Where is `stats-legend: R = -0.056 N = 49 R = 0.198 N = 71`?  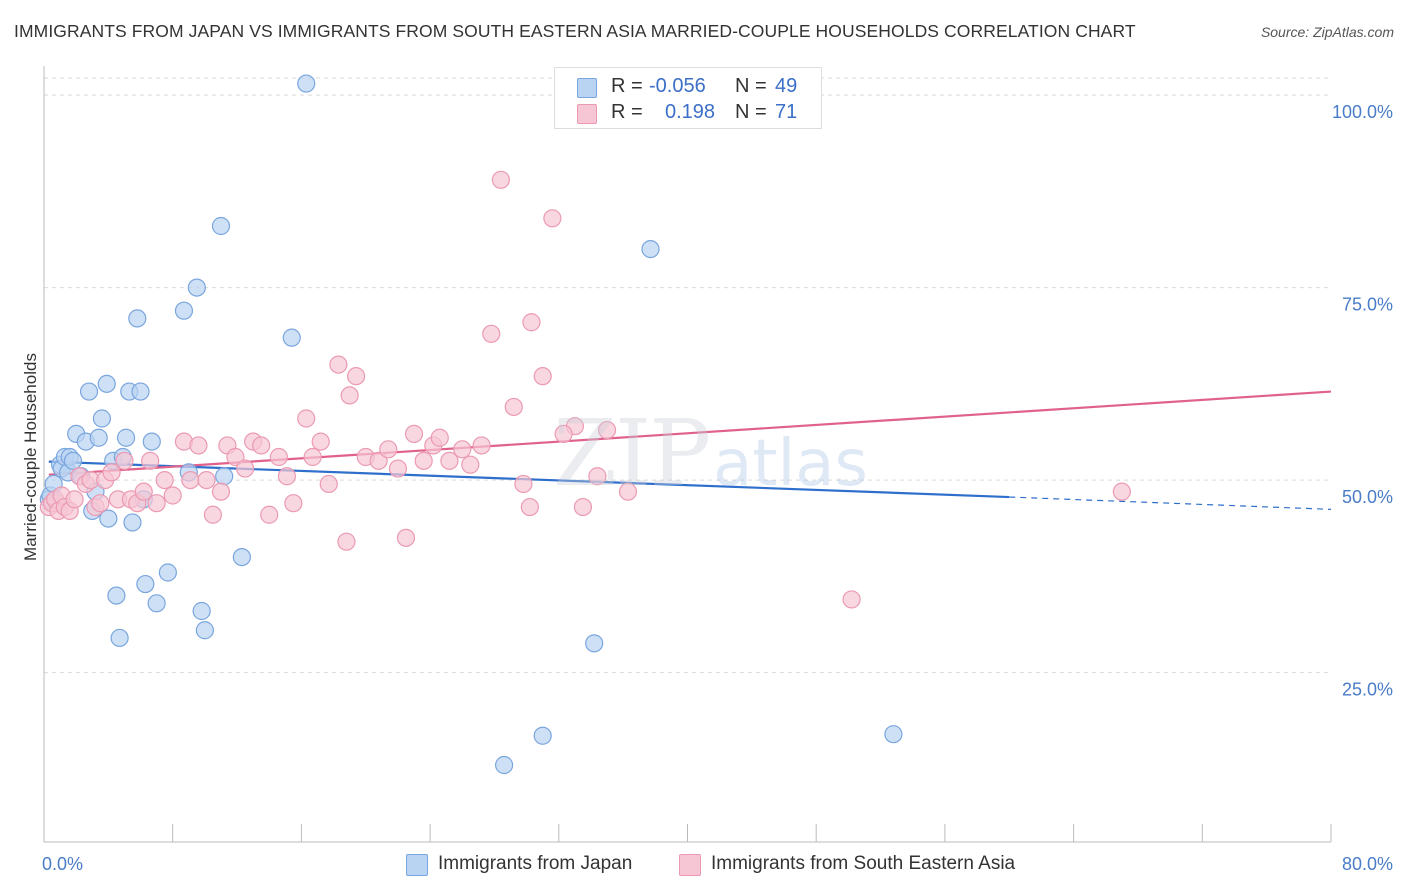
stats-legend: R = -0.056 N = 49 R = 0.198 N = 71 is located at coordinates (688, 98).